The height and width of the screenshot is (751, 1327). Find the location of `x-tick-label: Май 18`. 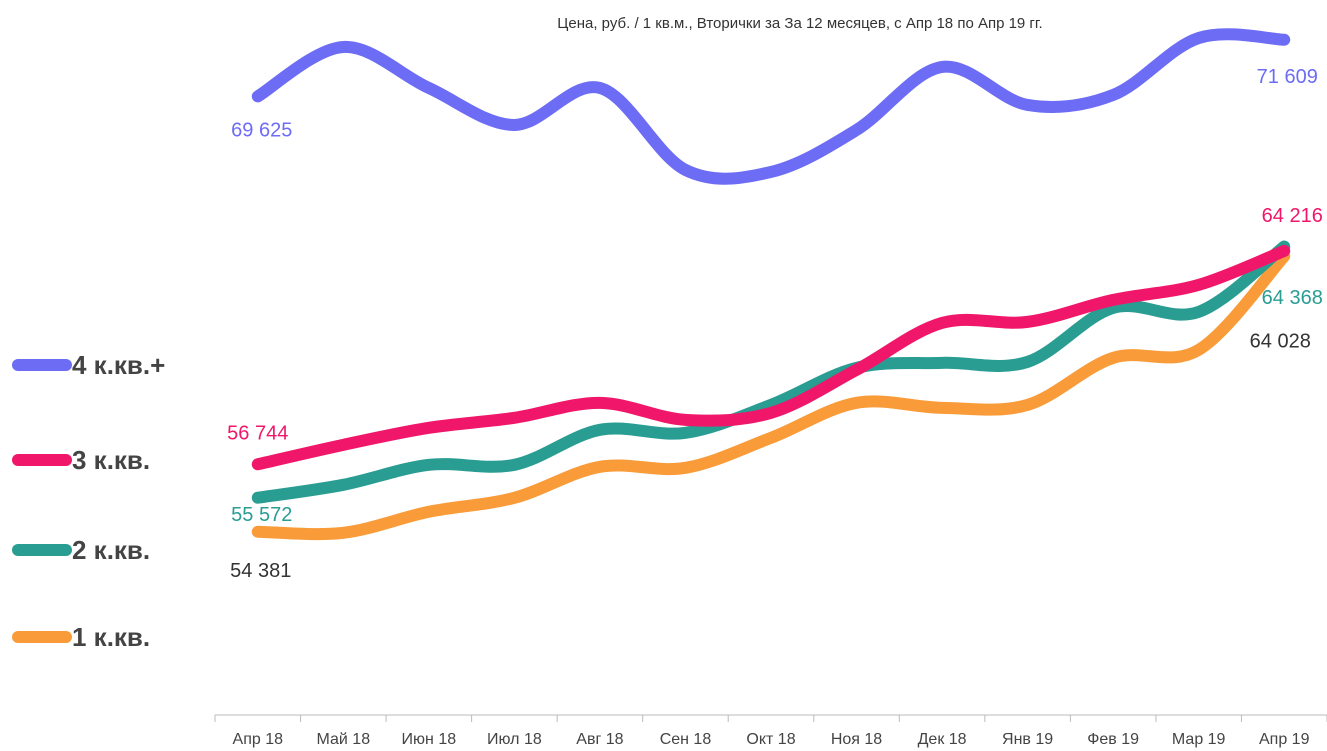

x-tick-label: Май 18 is located at coordinates (344, 739).